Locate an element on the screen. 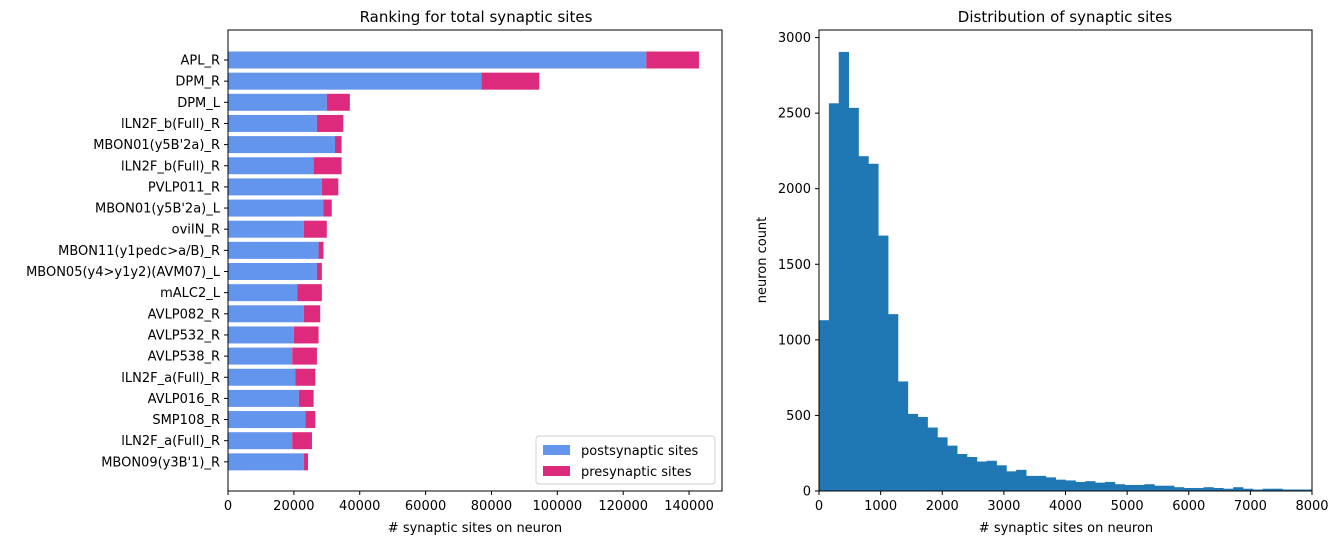 This screenshot has height=545, width=1340. legend-swatch-postsynaptic is located at coordinates (556, 450).